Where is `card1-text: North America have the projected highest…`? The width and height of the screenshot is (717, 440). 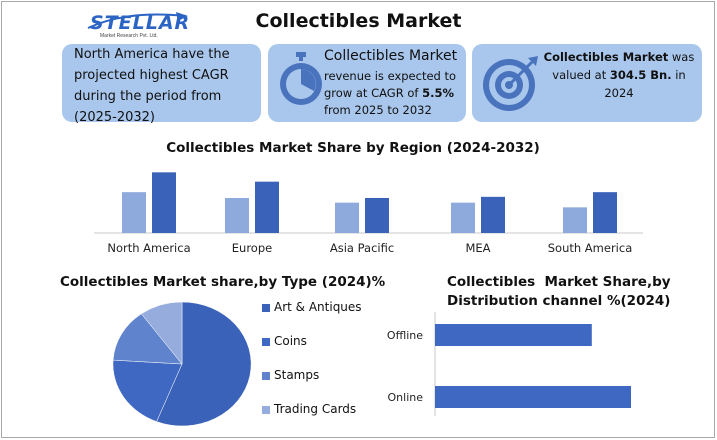 card1-text: North America have the projected highest… is located at coordinates (152, 86).